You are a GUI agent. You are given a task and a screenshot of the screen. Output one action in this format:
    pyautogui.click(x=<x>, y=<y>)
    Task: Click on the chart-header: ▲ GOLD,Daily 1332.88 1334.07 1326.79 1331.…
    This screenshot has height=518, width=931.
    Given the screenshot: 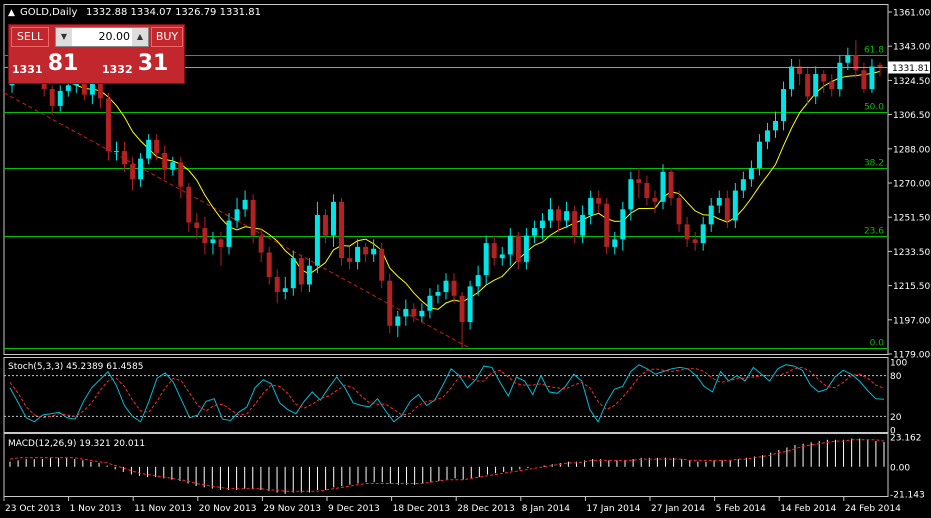 What is the action you would take?
    pyautogui.click(x=134, y=12)
    